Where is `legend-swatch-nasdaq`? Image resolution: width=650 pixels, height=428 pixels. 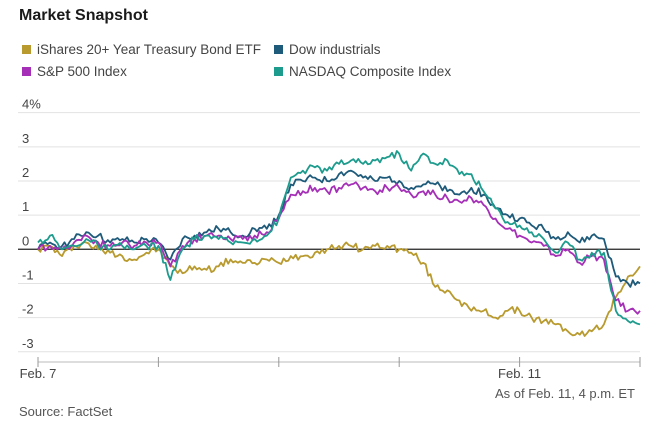
legend-swatch-nasdaq is located at coordinates (278, 71).